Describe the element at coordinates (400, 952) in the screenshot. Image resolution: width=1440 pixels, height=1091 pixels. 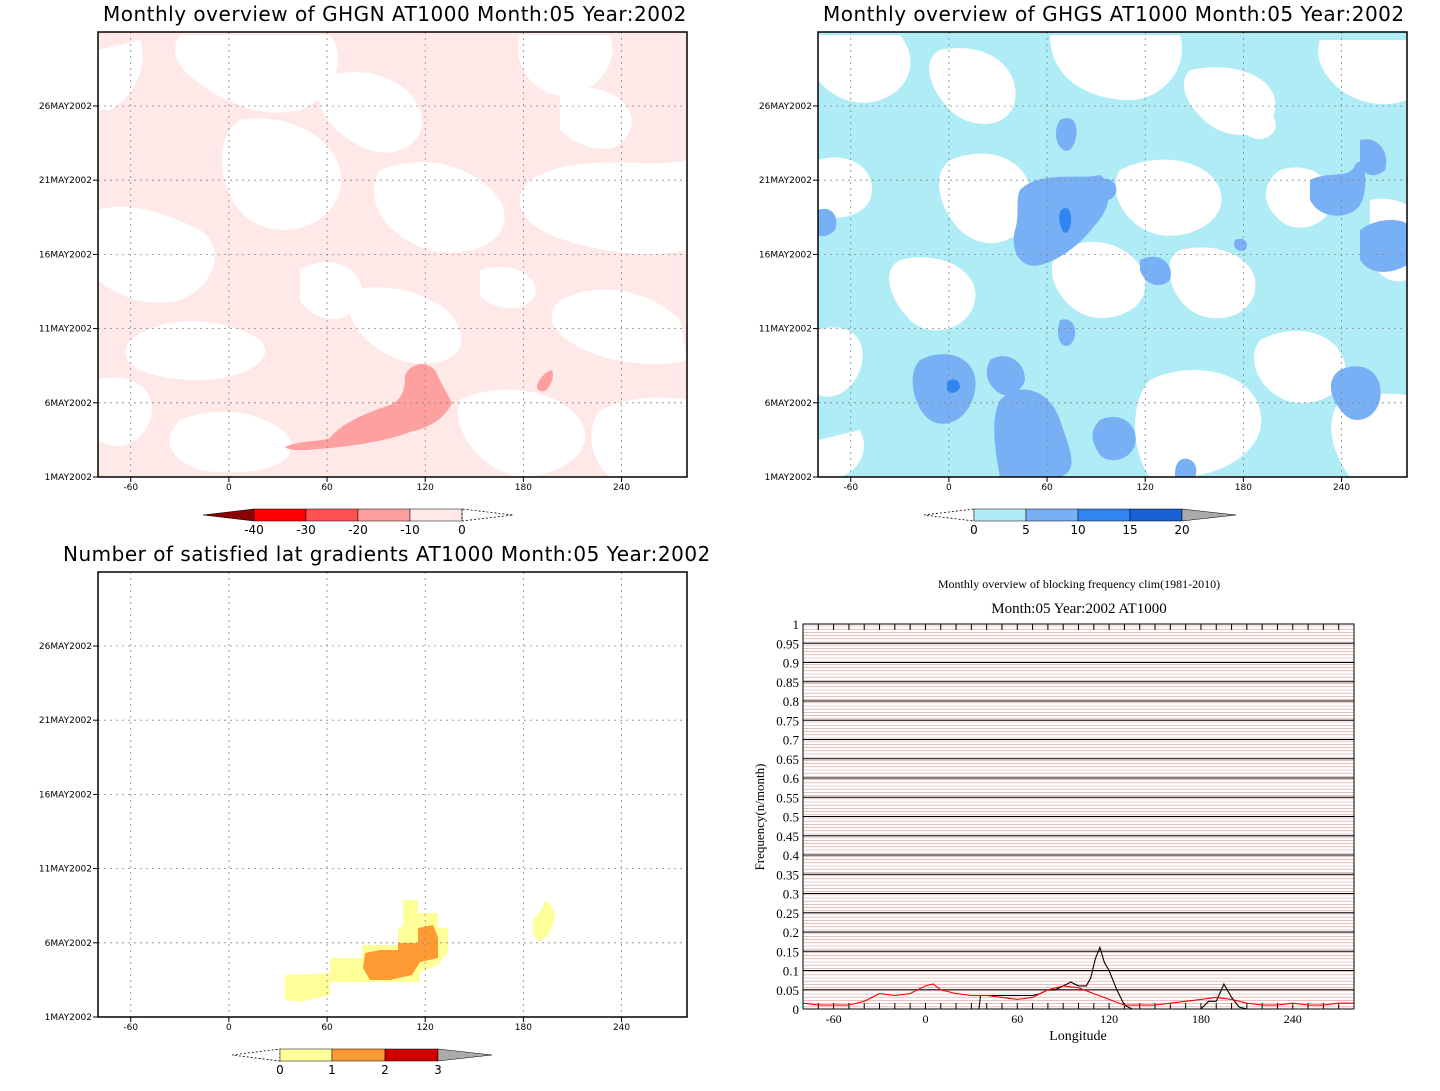
I see `gradients-level2-region` at that location.